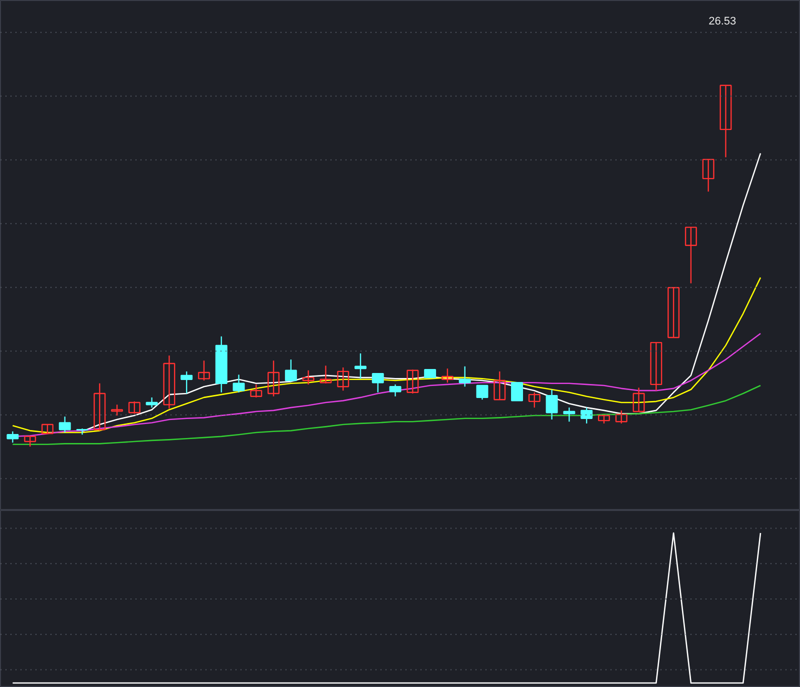  What do you see at coordinates (722, 21) in the screenshot?
I see `text: 26.53` at bounding box center [722, 21].